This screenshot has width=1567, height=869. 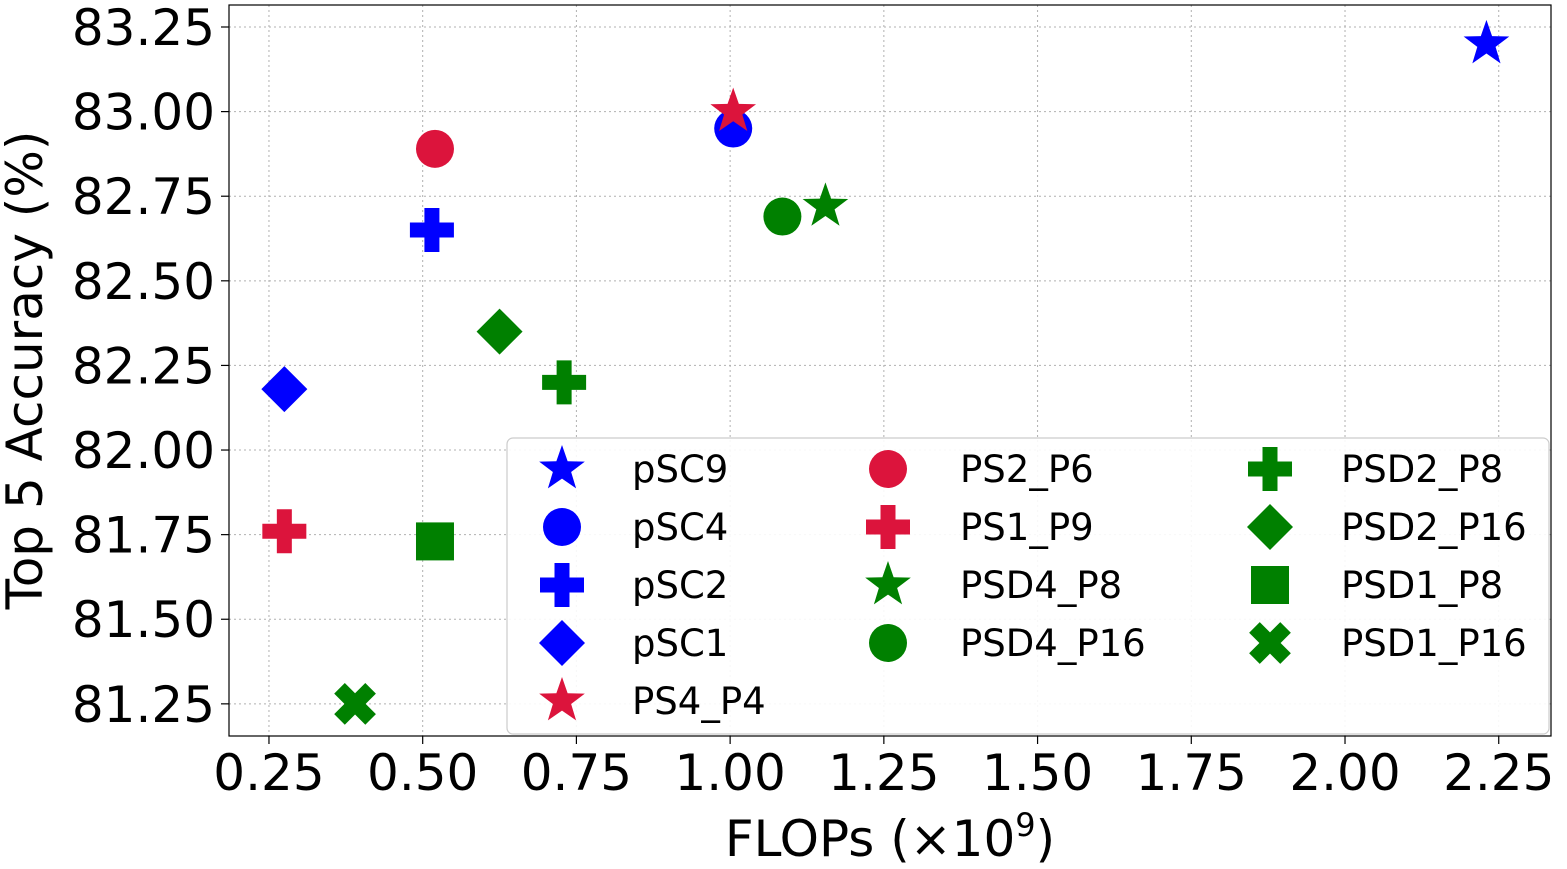 What do you see at coordinates (1270, 585) in the screenshot?
I see `legend-psd1-p8-marker` at bounding box center [1270, 585].